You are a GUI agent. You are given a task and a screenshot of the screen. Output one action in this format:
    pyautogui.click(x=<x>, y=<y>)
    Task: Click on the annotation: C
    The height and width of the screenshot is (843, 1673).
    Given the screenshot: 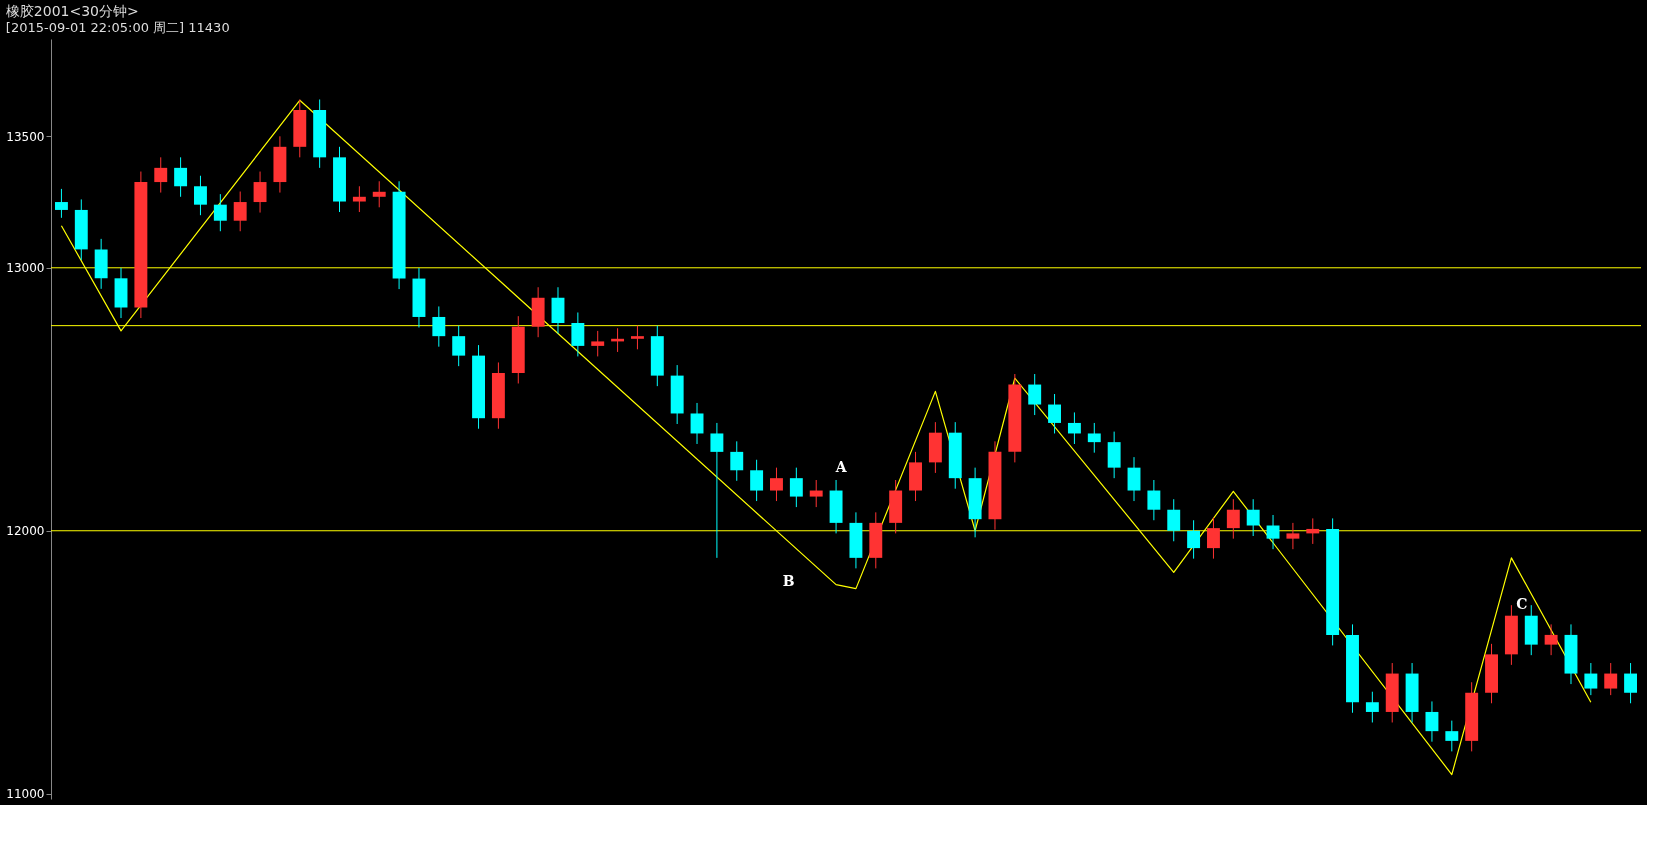 What is the action you would take?
    pyautogui.click(x=1522, y=604)
    